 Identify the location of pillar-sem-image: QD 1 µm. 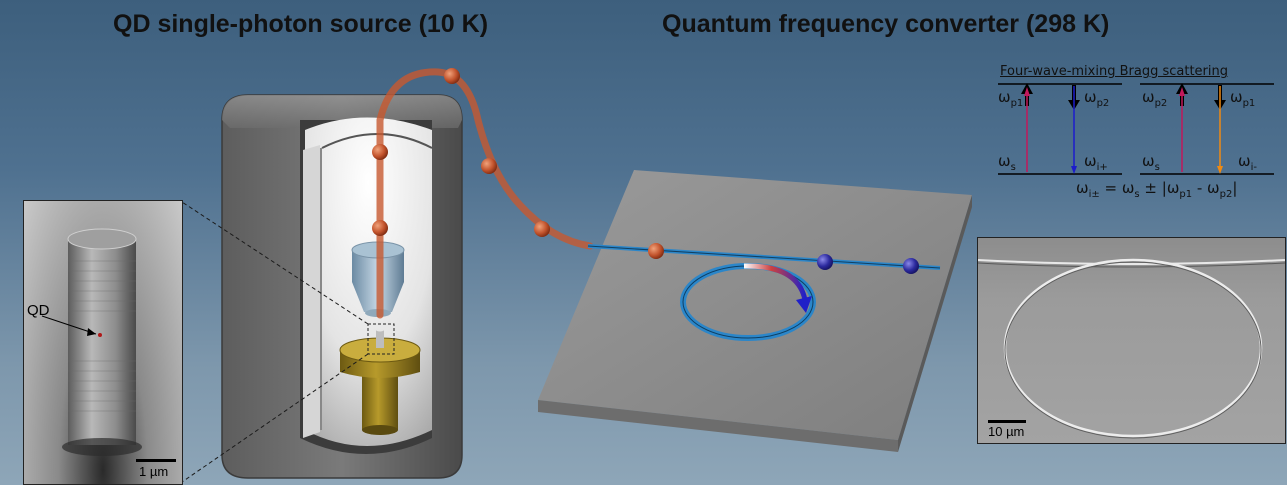
(103, 342).